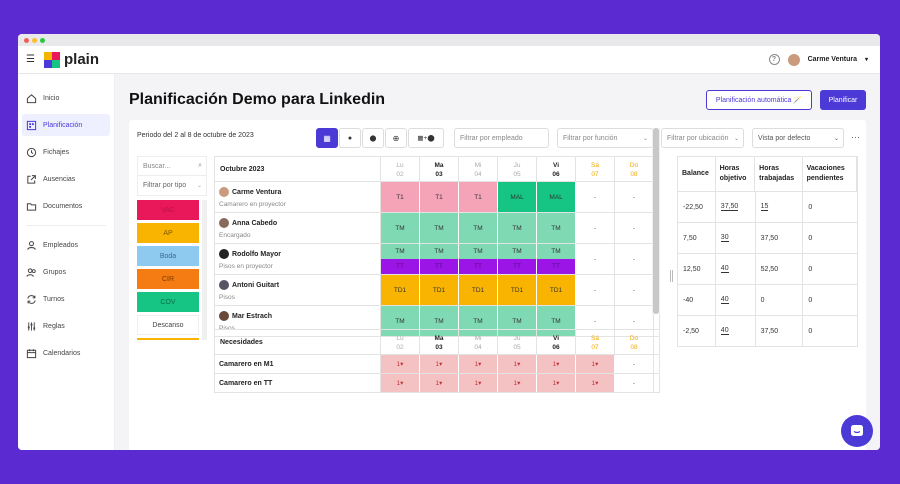  I want to click on sidebar-item-fichajes: Fichajes, so click(66, 152).